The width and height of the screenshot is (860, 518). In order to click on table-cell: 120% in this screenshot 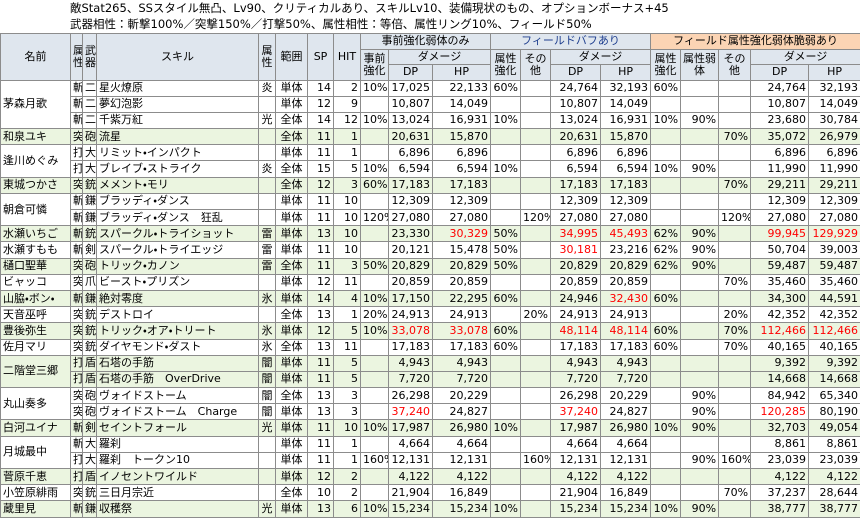, I will do `click(735, 217)`.